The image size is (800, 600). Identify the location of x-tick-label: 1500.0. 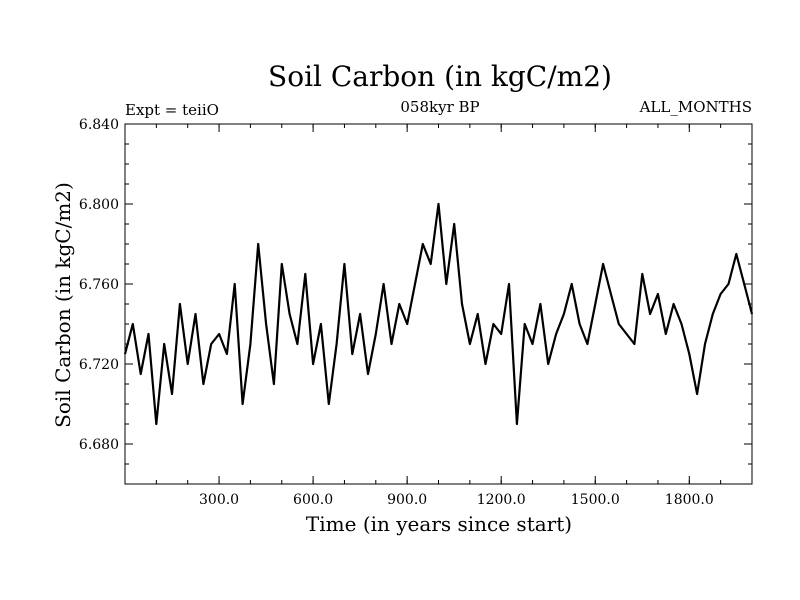
(595, 500).